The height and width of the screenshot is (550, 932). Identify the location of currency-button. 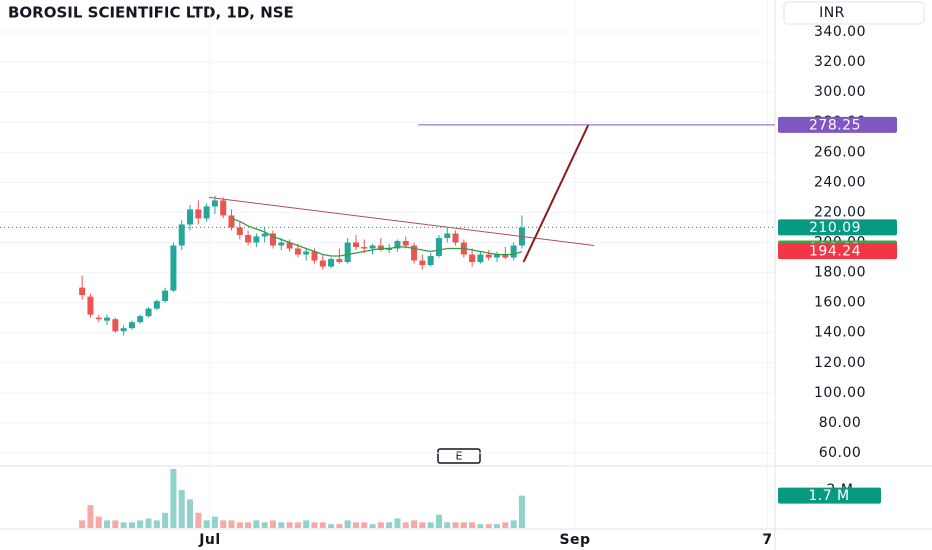
(854, 13).